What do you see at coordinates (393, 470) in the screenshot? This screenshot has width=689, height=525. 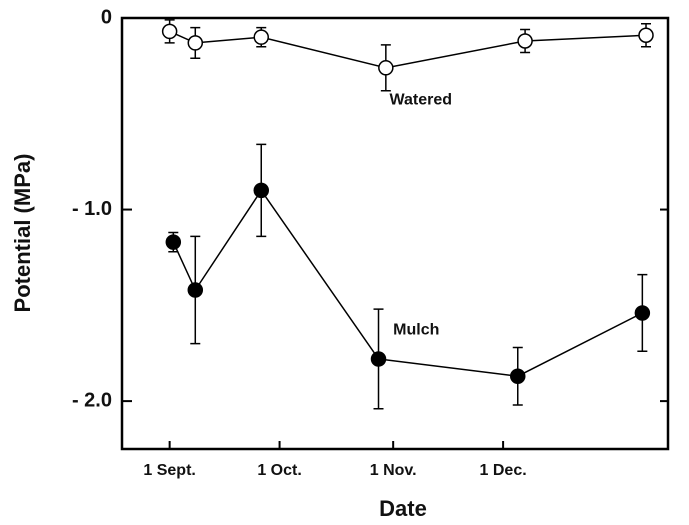 I see `x-tick-label: 1 Nov.` at bounding box center [393, 470].